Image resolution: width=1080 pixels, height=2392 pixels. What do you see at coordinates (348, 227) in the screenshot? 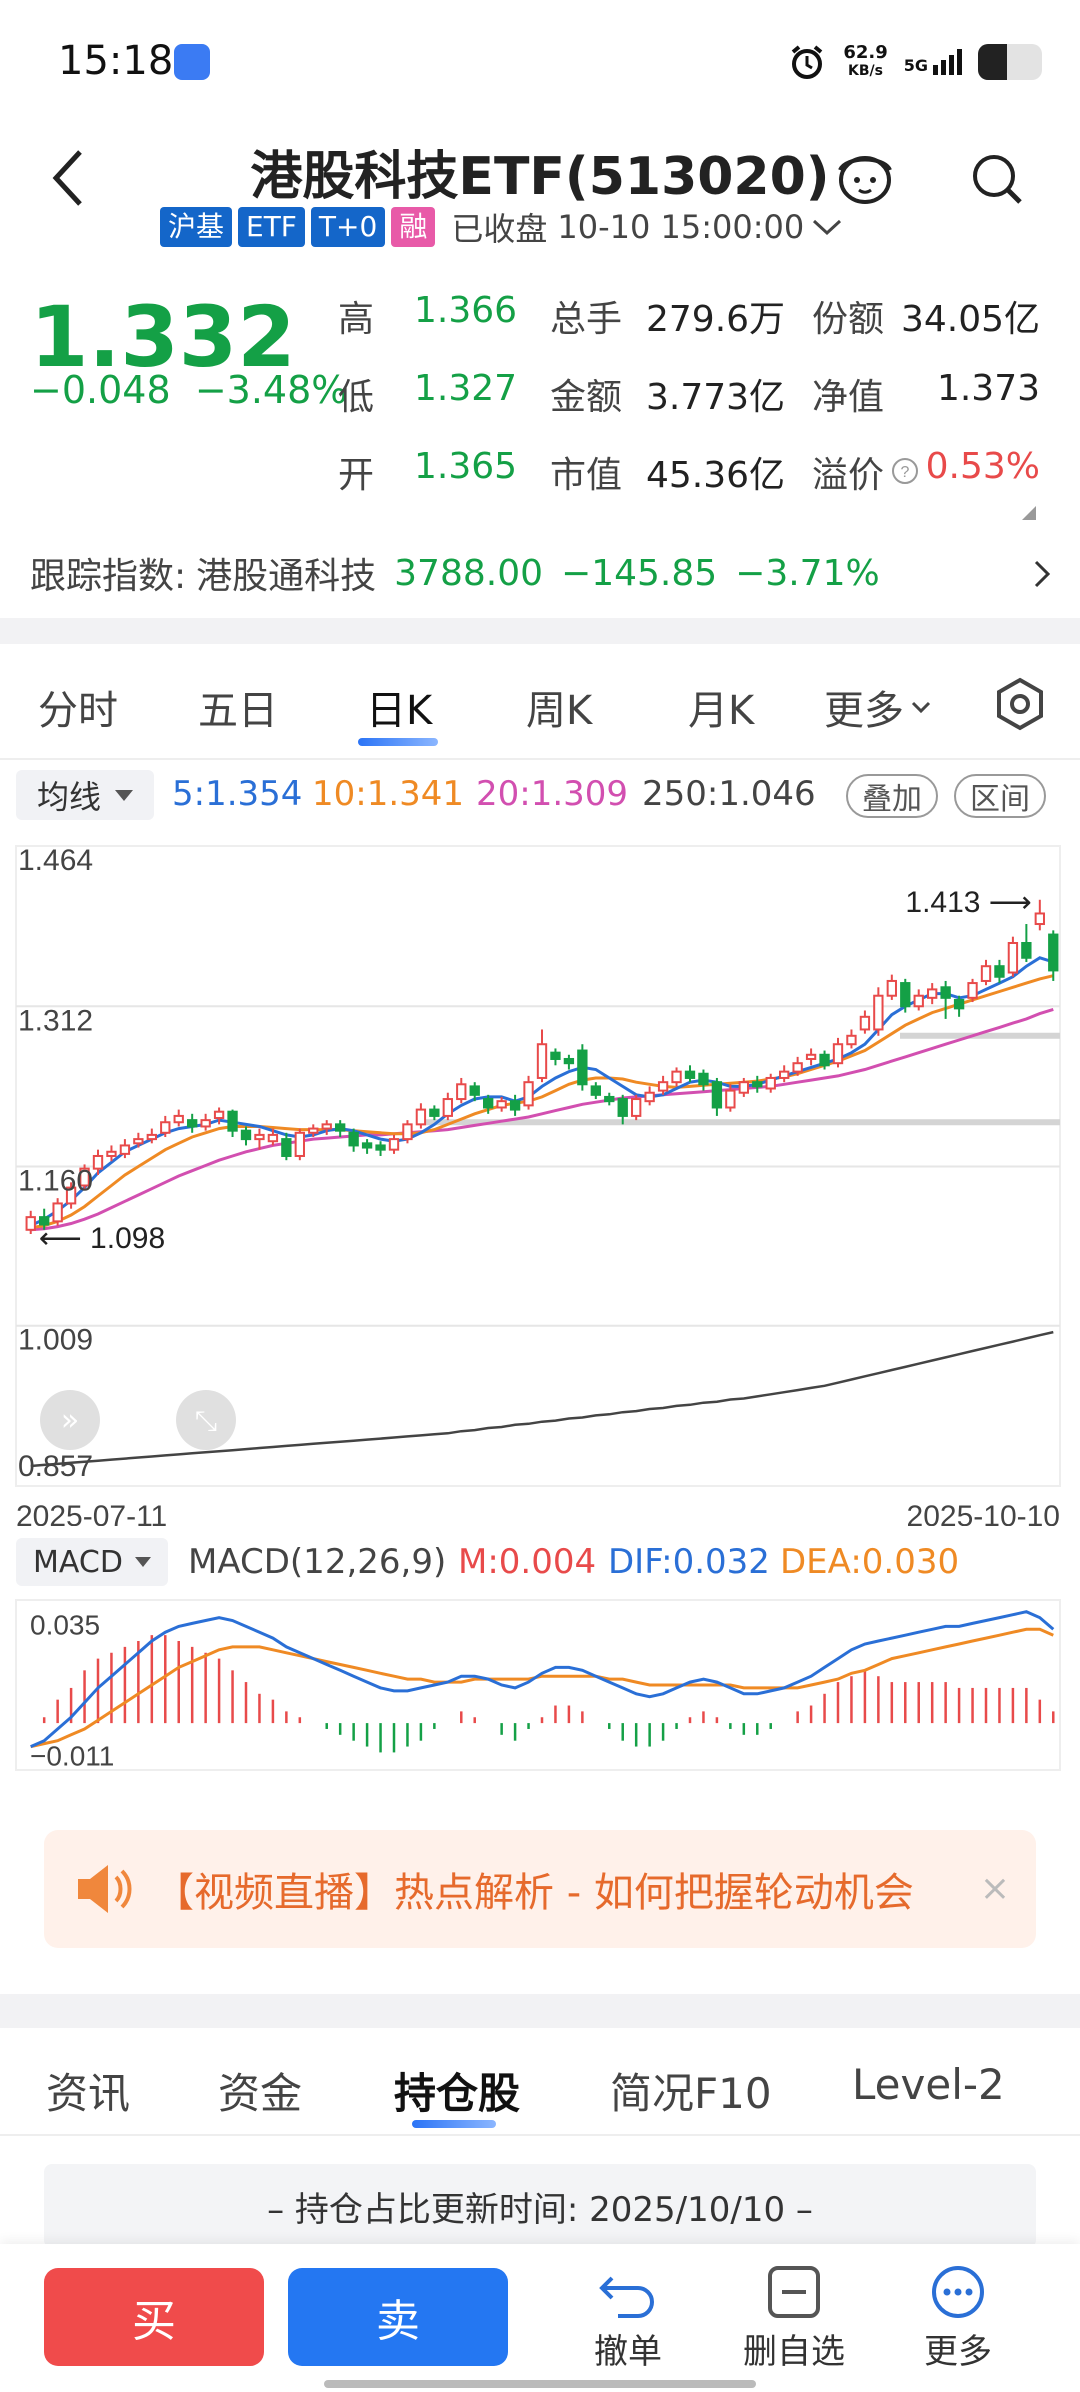
I see `tag-t0: T+0` at bounding box center [348, 227].